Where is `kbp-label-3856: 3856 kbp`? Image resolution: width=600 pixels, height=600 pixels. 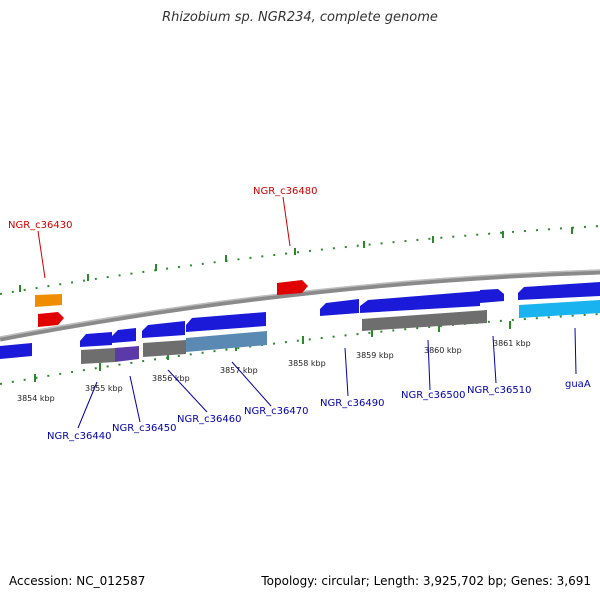 kbp-label-3856: 3856 kbp is located at coordinates (171, 378).